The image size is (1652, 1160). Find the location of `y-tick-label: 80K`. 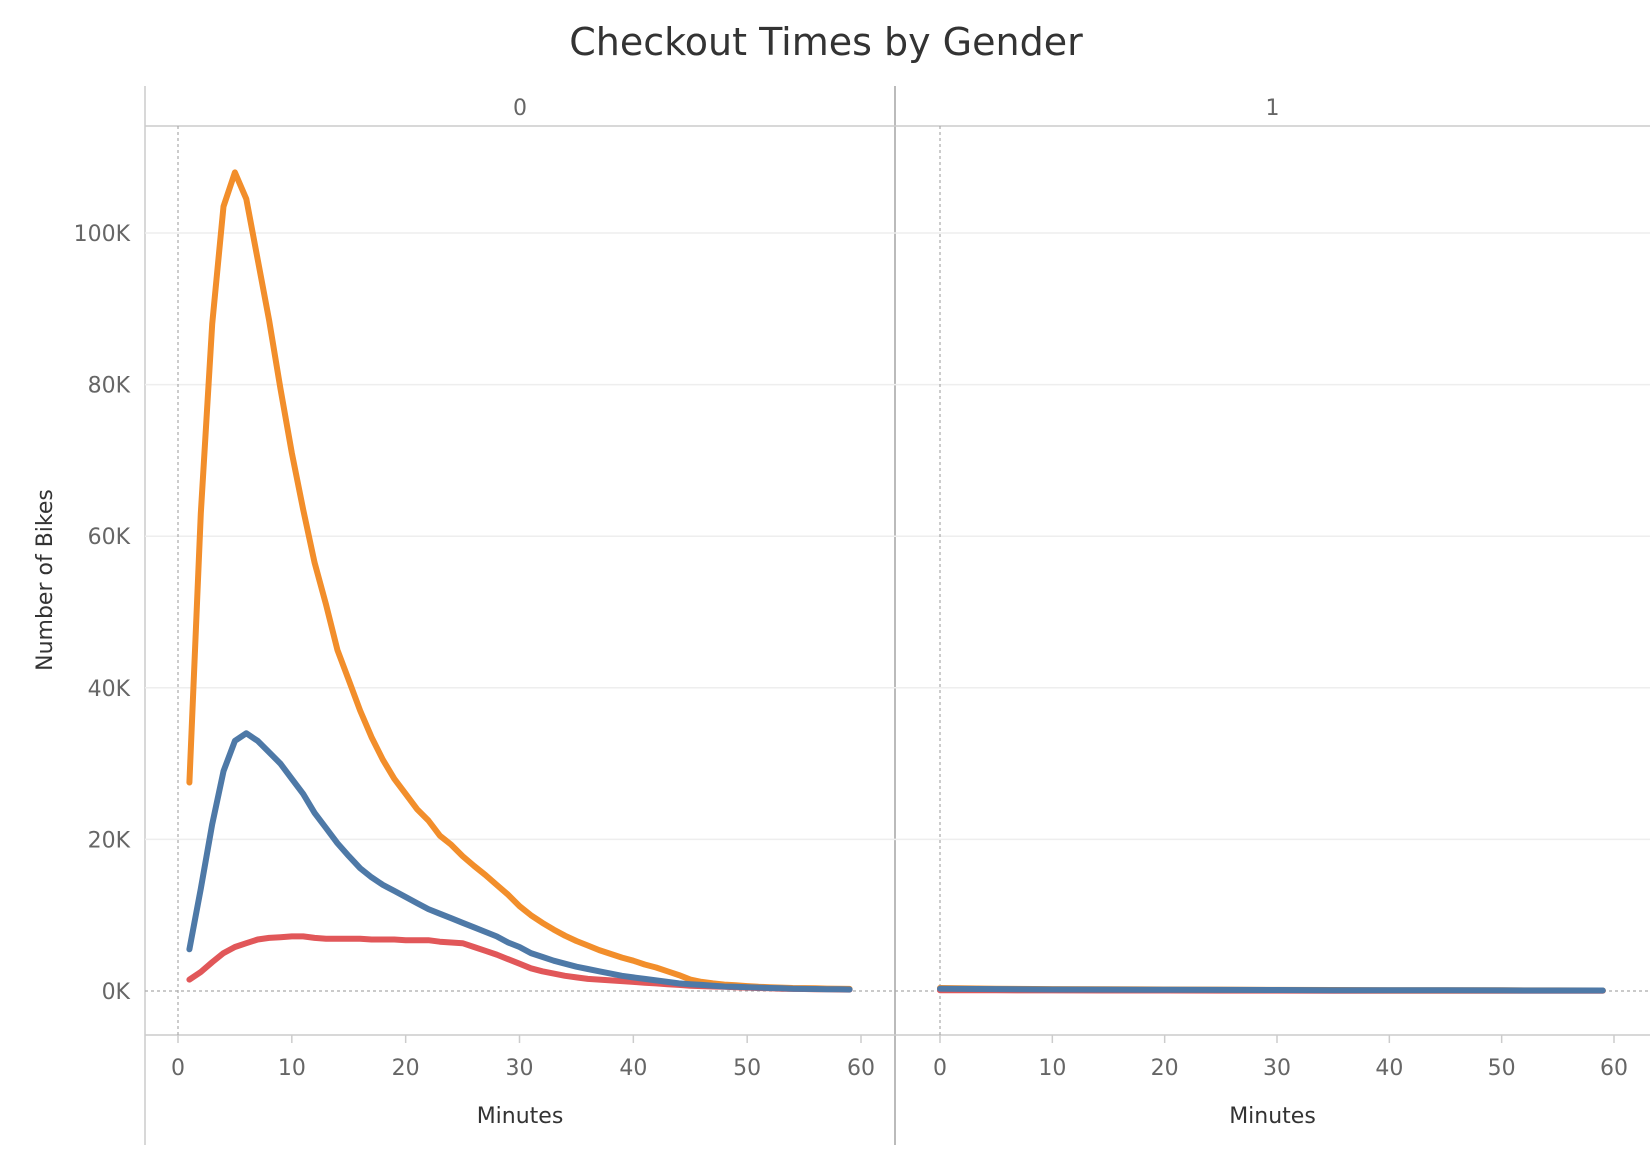

y-tick-label: 80K is located at coordinates (109, 386).